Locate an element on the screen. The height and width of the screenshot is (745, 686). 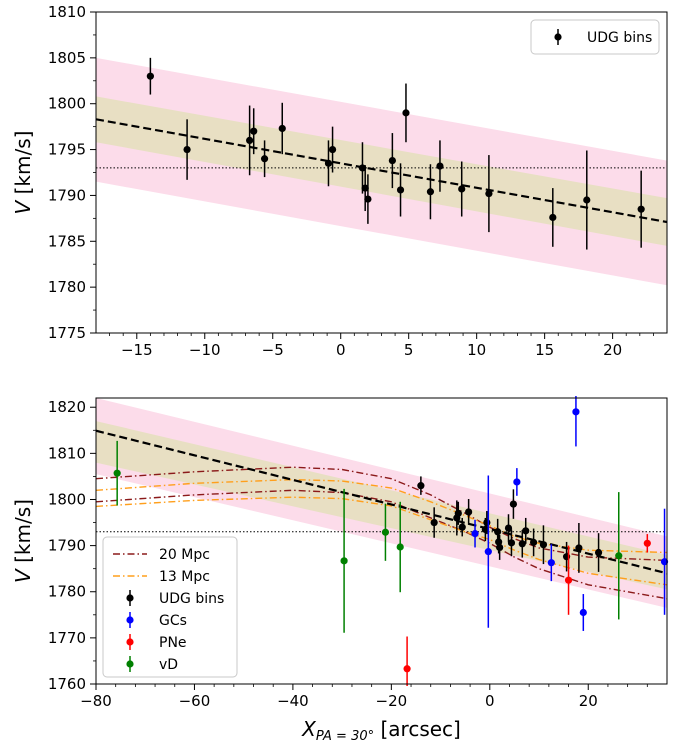
y-tick-label: 1790 is located at coordinates (67, 546).